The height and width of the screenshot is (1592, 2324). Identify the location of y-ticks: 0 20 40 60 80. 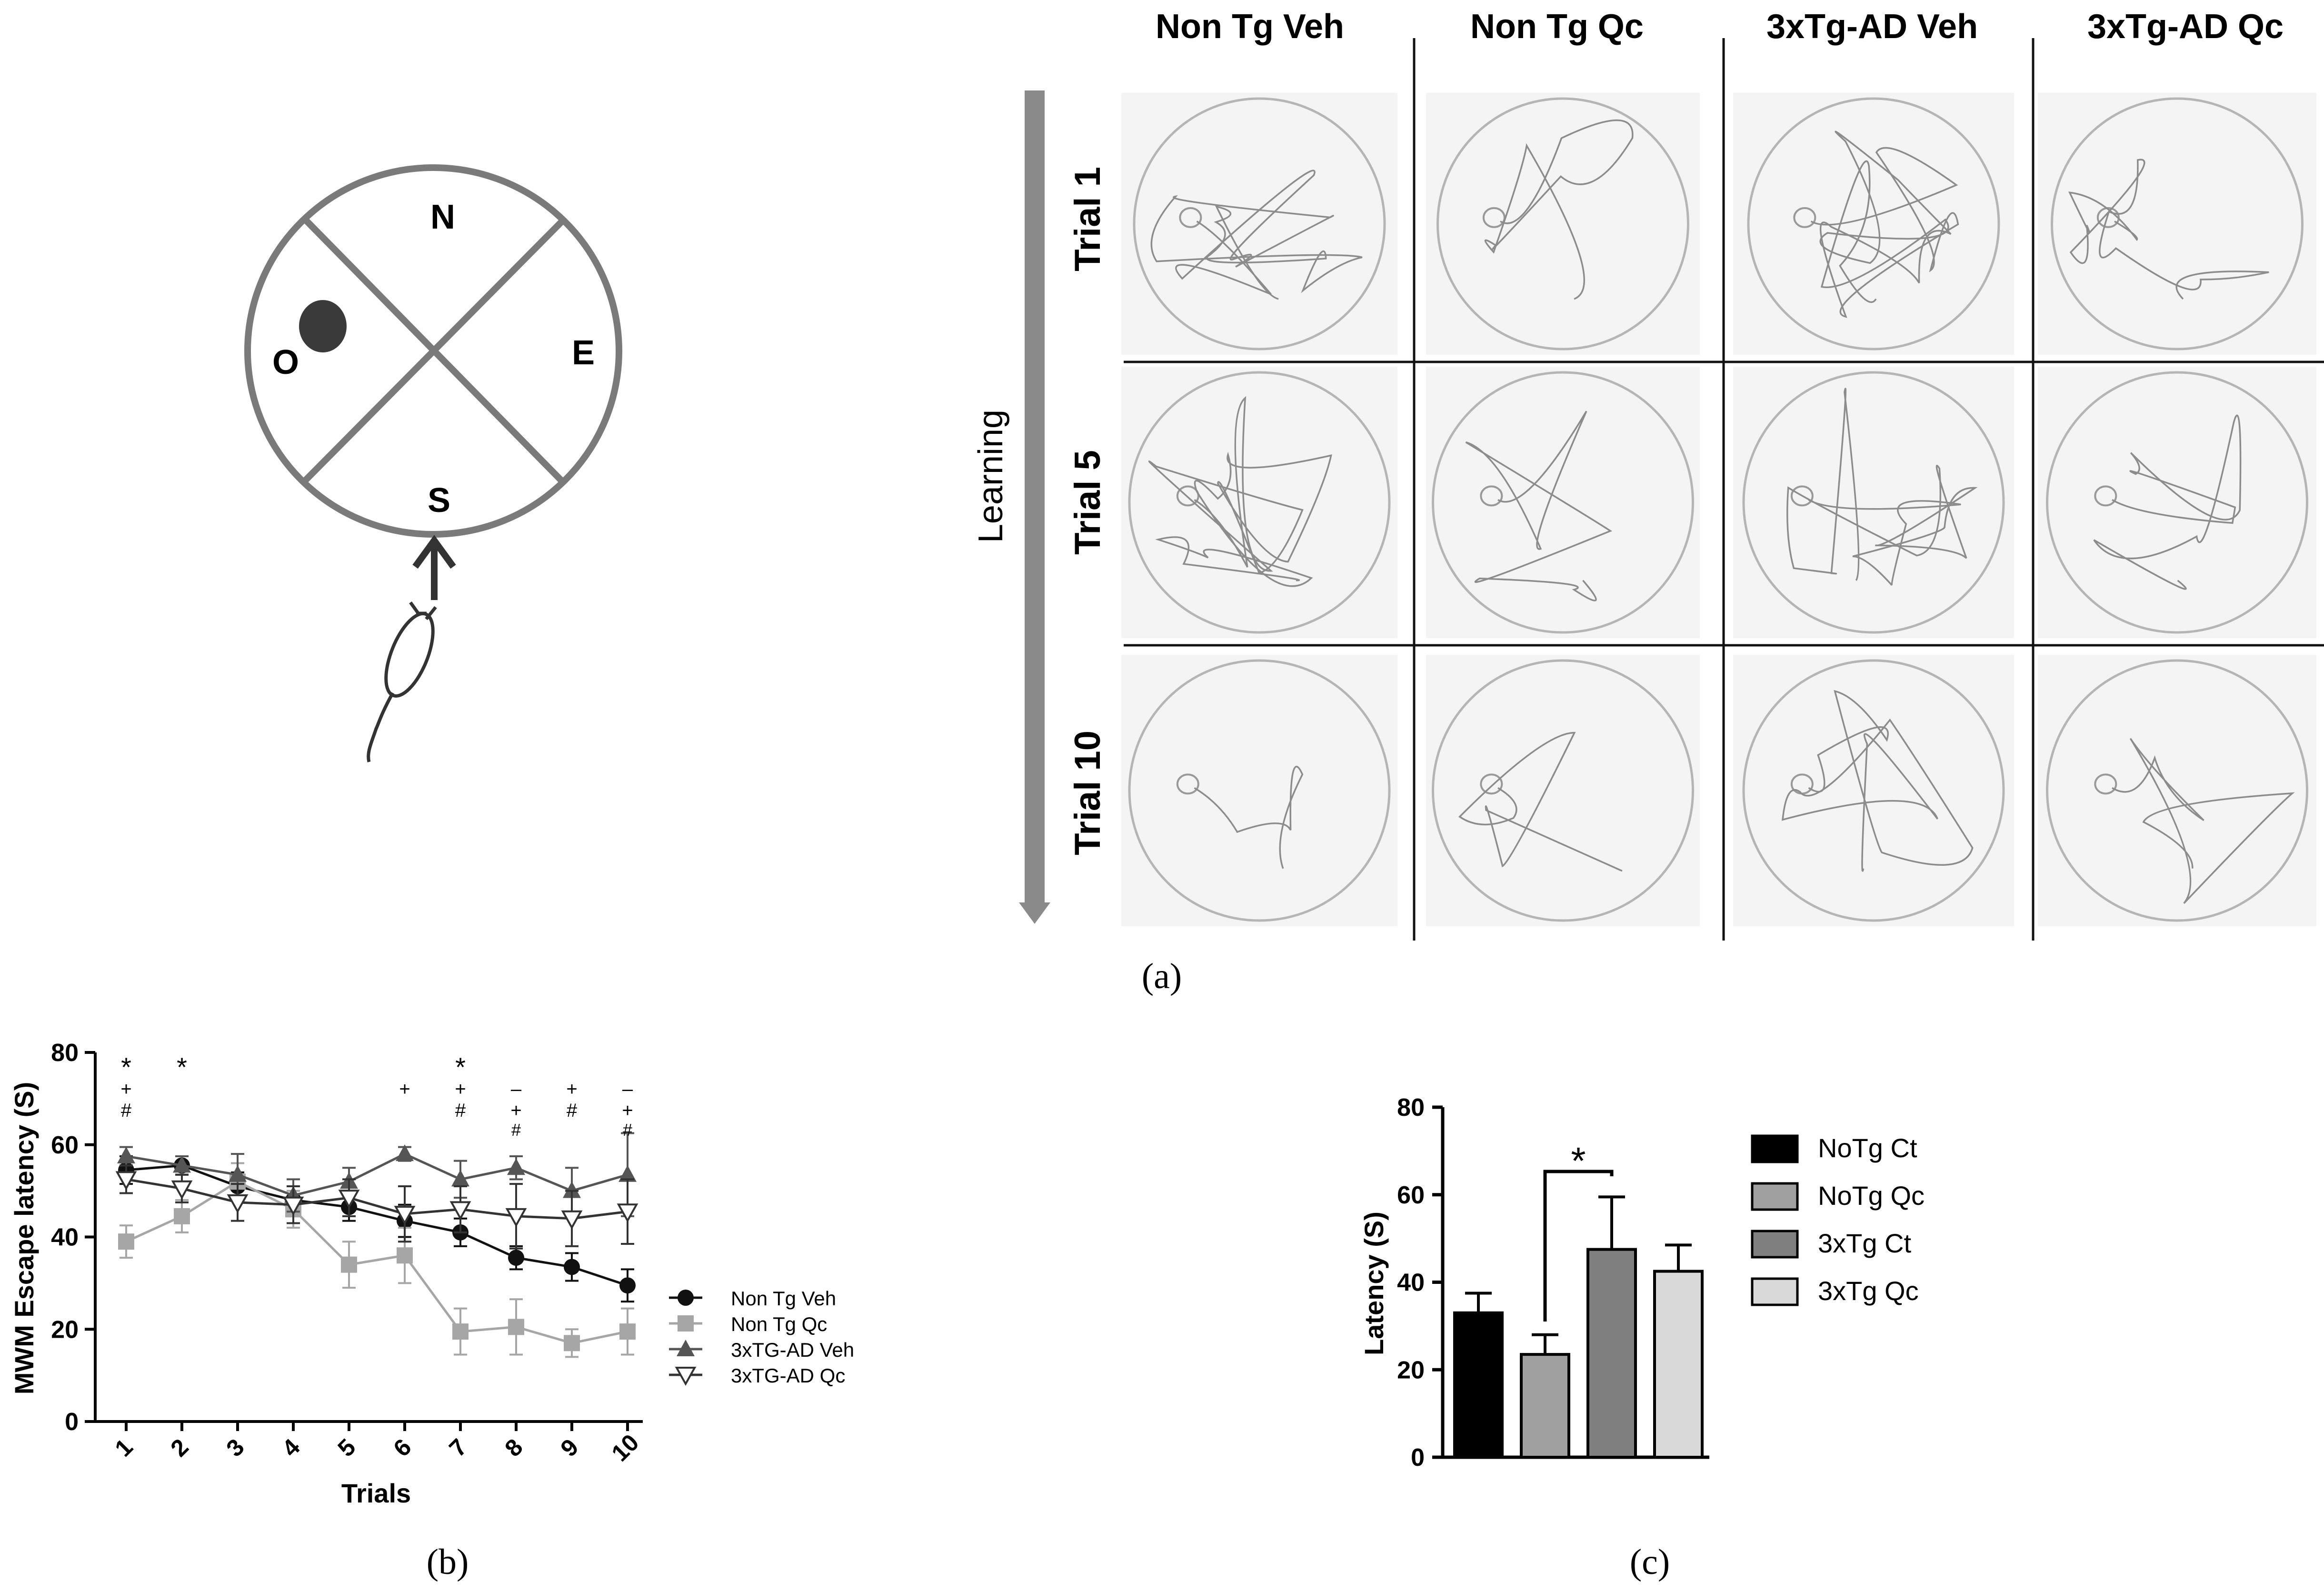
(73, 1237).